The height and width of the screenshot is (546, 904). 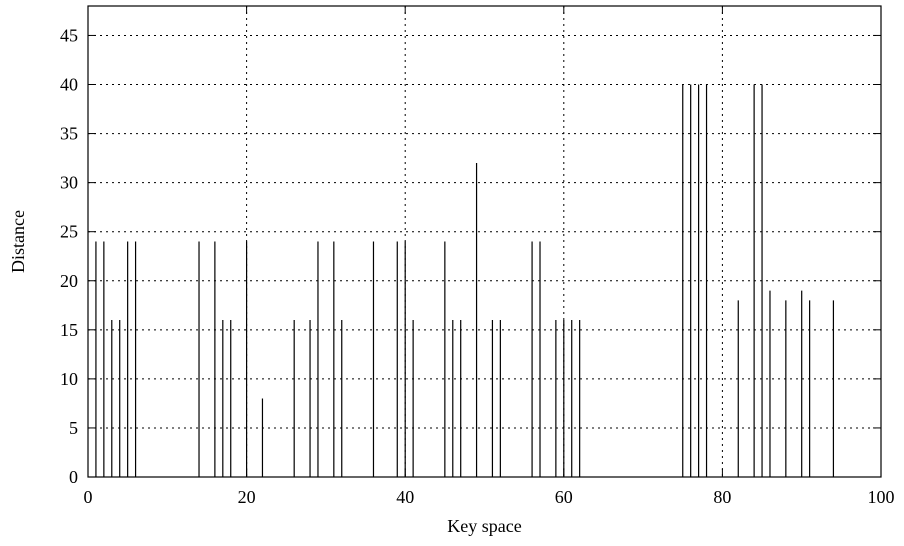 What do you see at coordinates (69, 379) in the screenshot?
I see `y-tick-label: 10` at bounding box center [69, 379].